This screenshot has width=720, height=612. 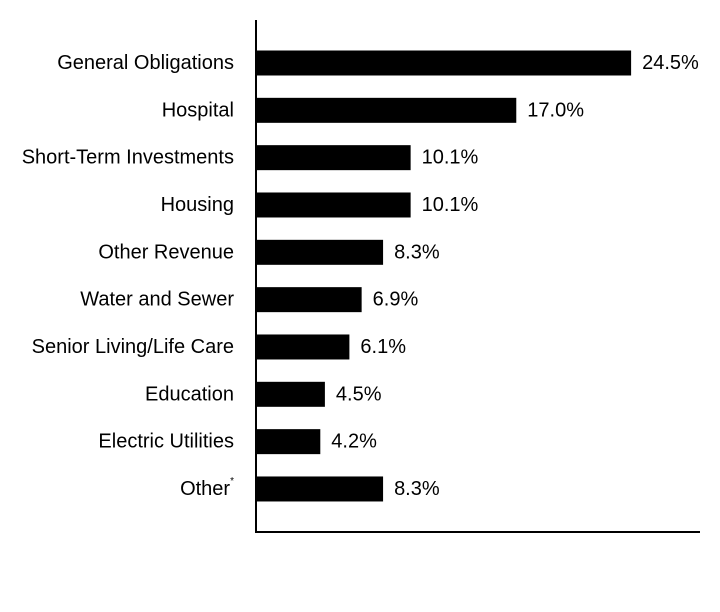 What do you see at coordinates (359, 394) in the screenshot?
I see `value-label-education: 4.5%` at bounding box center [359, 394].